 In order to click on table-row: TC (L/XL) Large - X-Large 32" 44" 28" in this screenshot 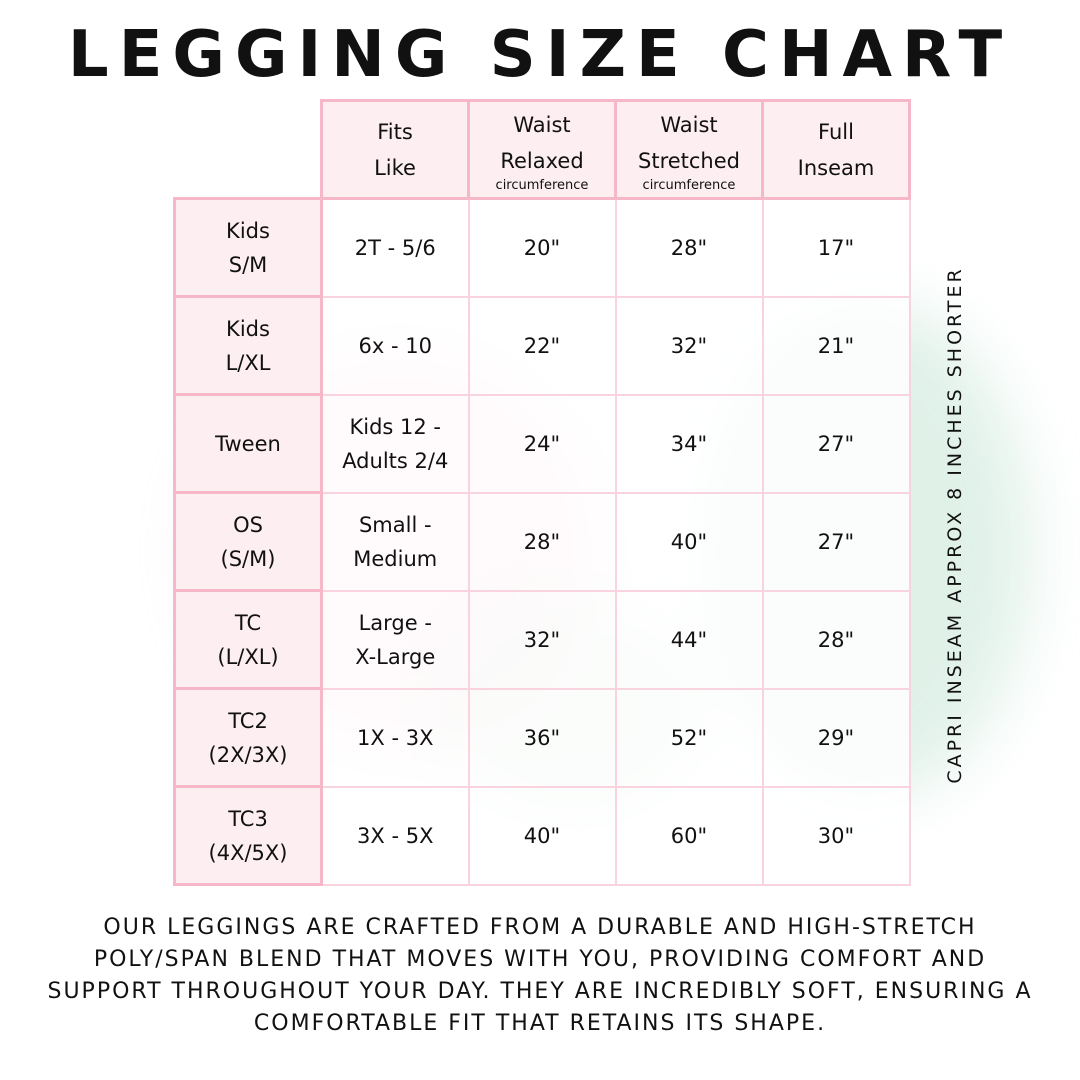, I will do `click(542, 639)`.